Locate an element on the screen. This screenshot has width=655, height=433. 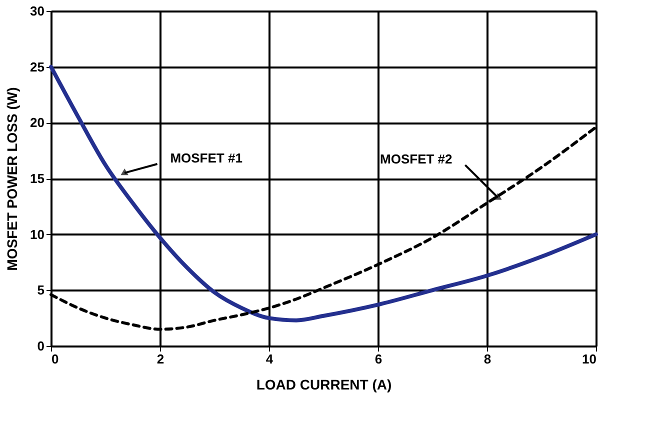
x-axis-title: LOAD CURRENT (A) is located at coordinates (324, 384).